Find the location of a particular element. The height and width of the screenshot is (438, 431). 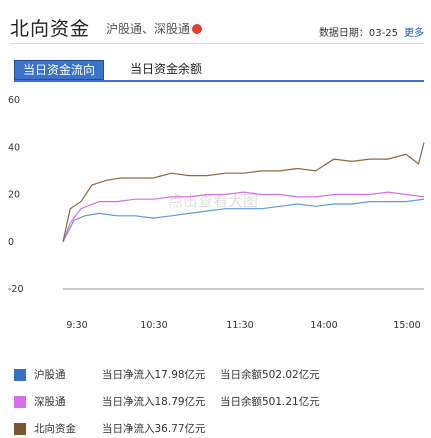

y-axis-labels: 60 40 20 0 -20 is located at coordinates (16, 195).